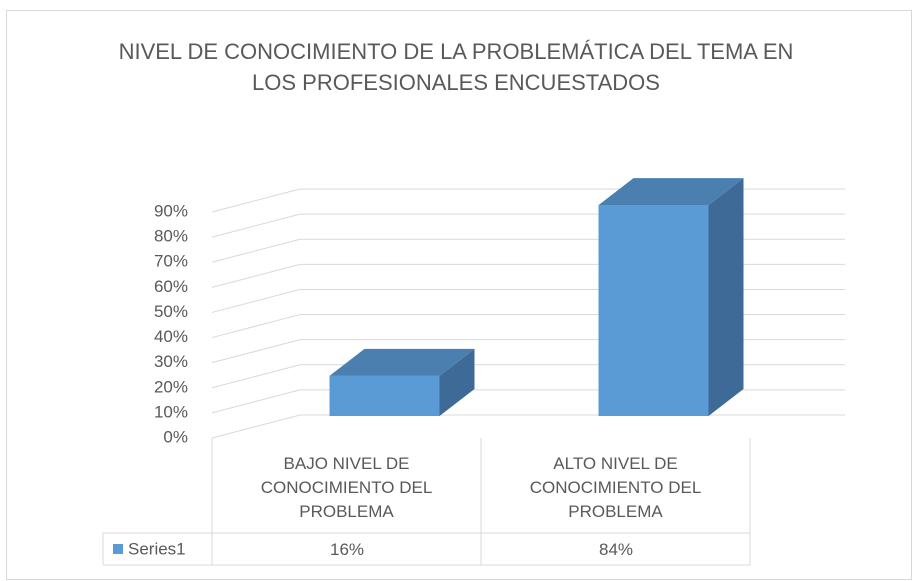 This screenshot has height=581, width=913. I want to click on y-tick-label: 90%, so click(171, 210).